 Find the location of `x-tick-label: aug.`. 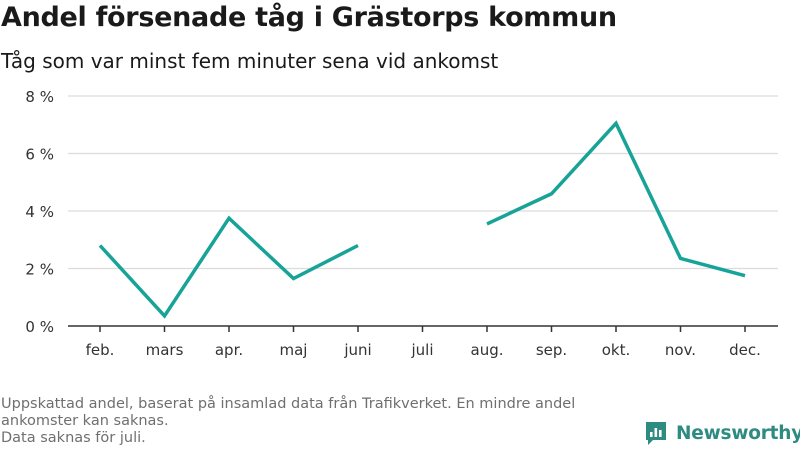

x-tick-label: aug. is located at coordinates (487, 350).